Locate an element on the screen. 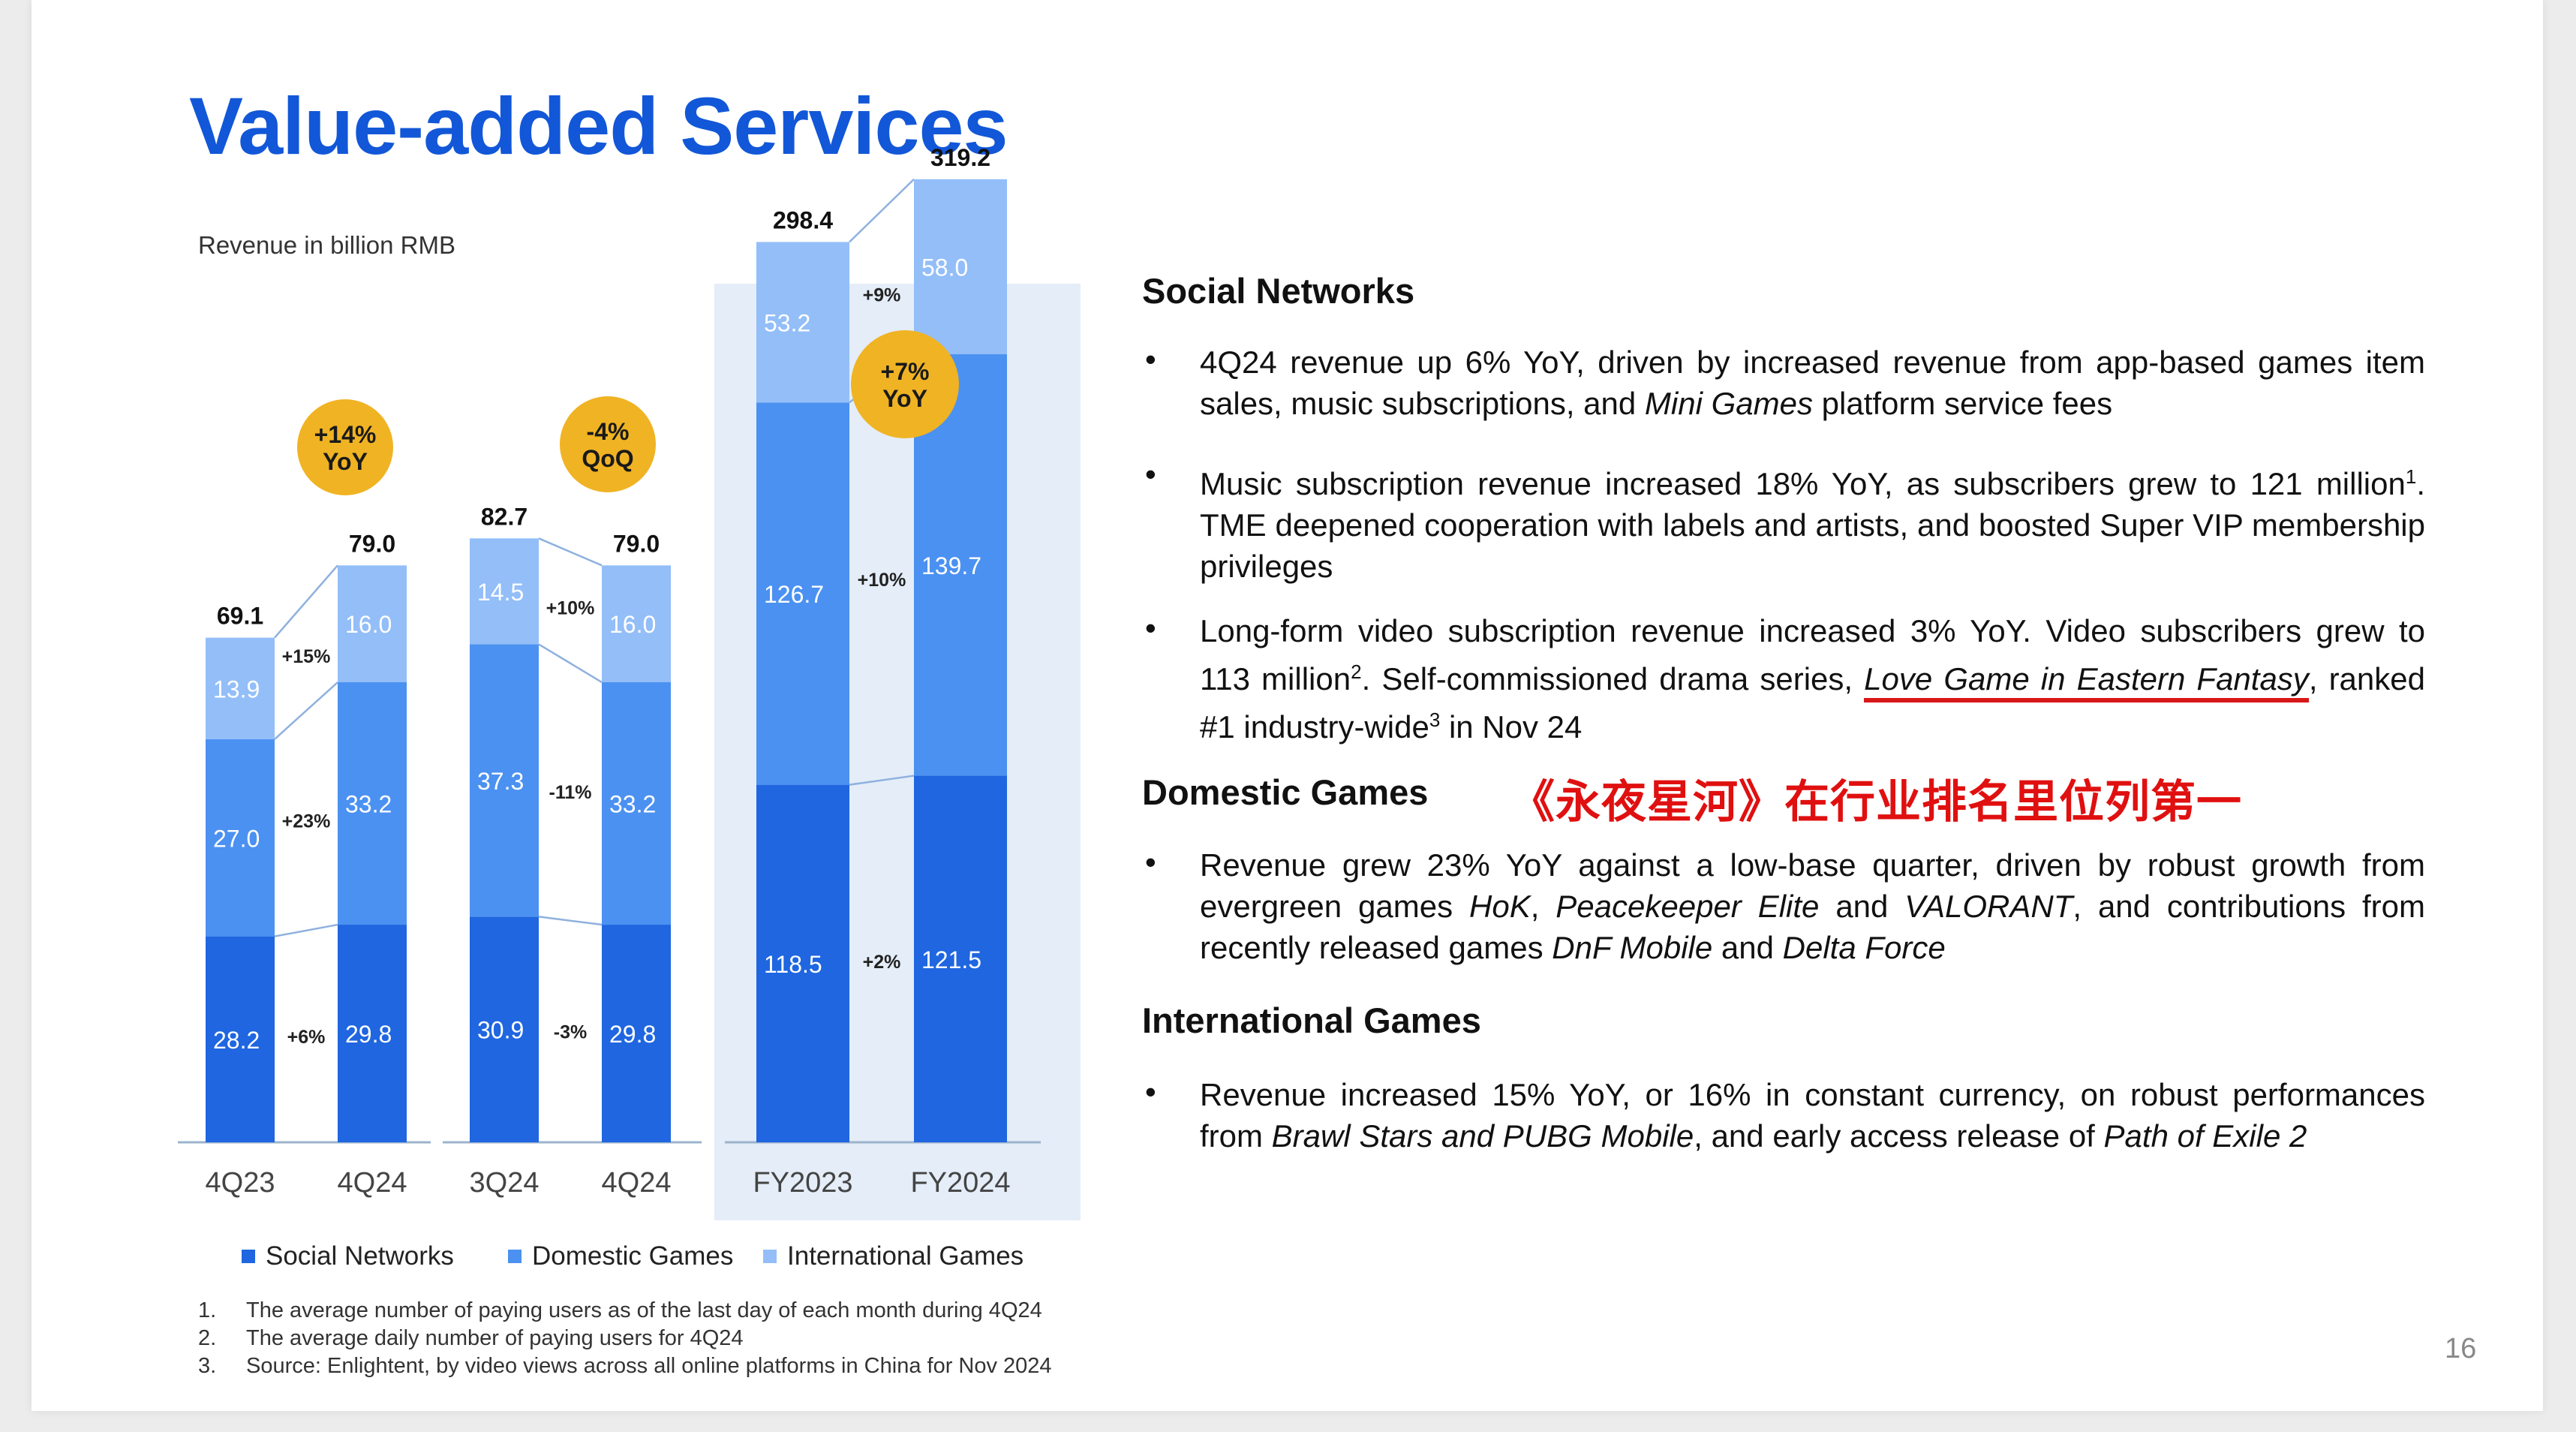 The height and width of the screenshot is (1432, 2576). legend-swatch-social is located at coordinates (248, 1256).